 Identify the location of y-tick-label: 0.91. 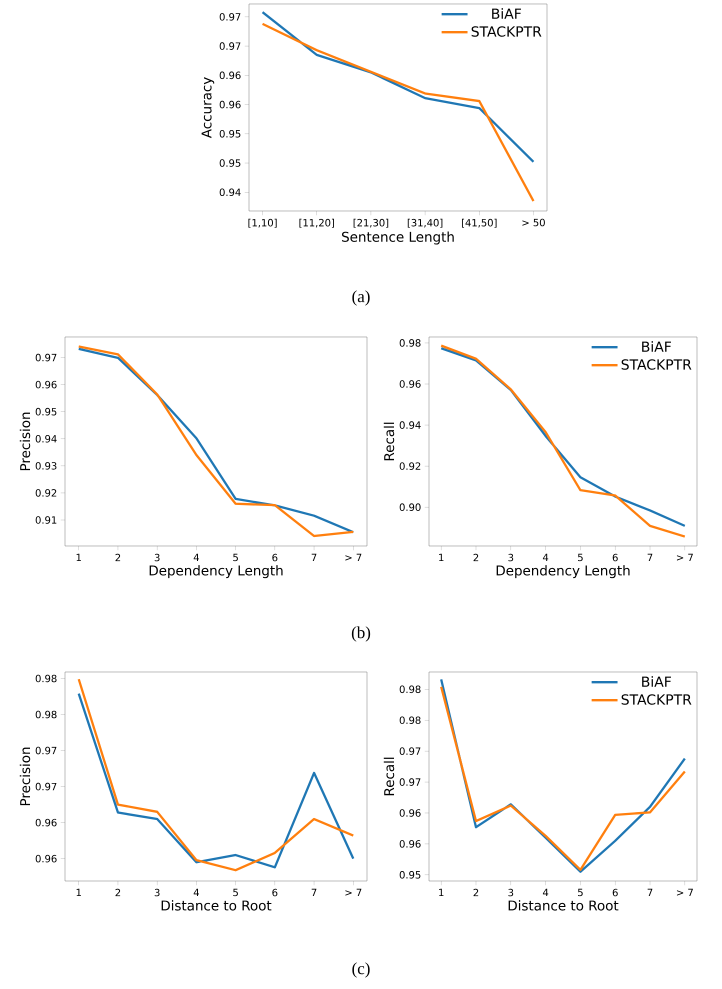
(46, 520).